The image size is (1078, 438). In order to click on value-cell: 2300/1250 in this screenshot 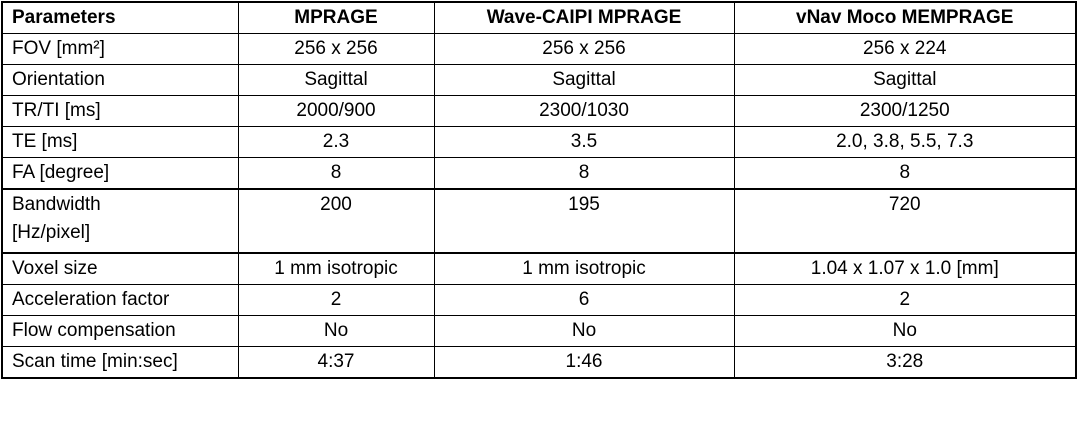, I will do `click(905, 111)`.